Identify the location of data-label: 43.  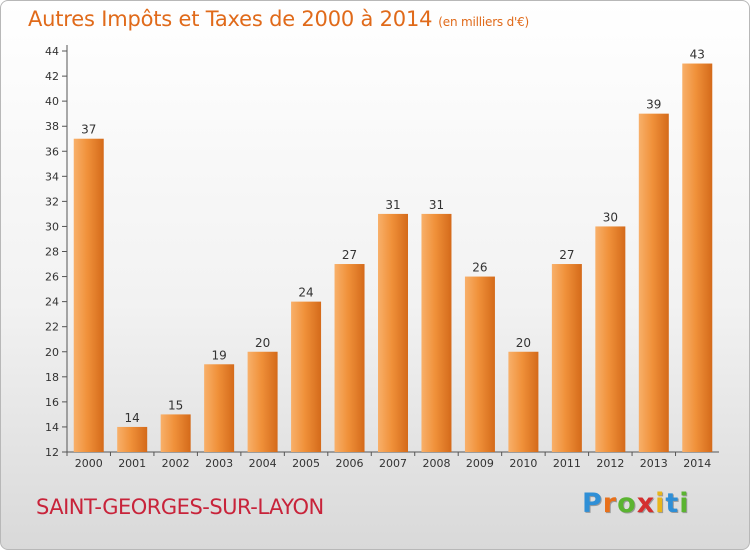
(697, 55).